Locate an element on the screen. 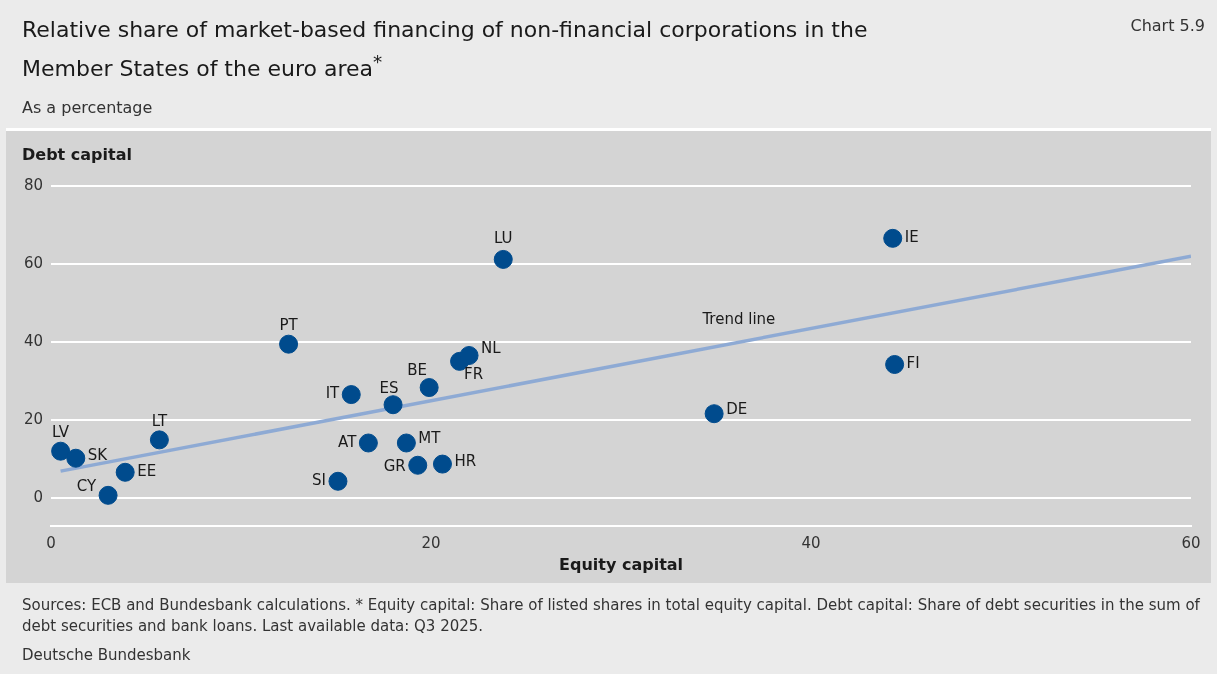  y-tick-label: 0 is located at coordinates (38, 497).